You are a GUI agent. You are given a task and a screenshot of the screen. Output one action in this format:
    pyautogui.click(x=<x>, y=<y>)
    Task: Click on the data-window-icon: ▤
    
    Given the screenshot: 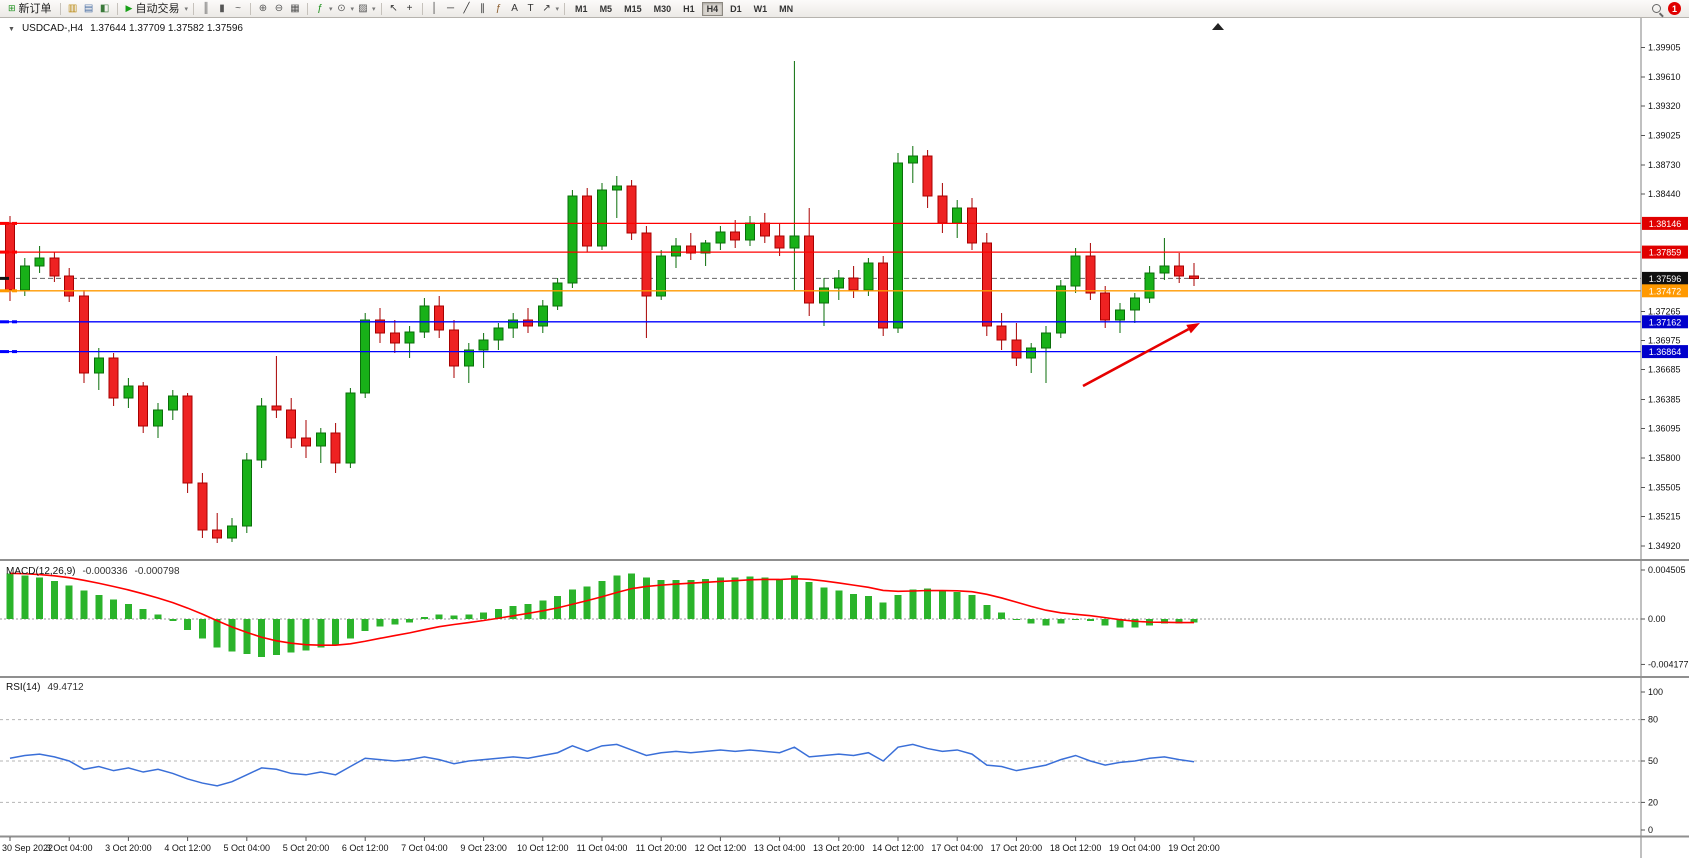 What is the action you would take?
    pyautogui.click(x=88, y=8)
    